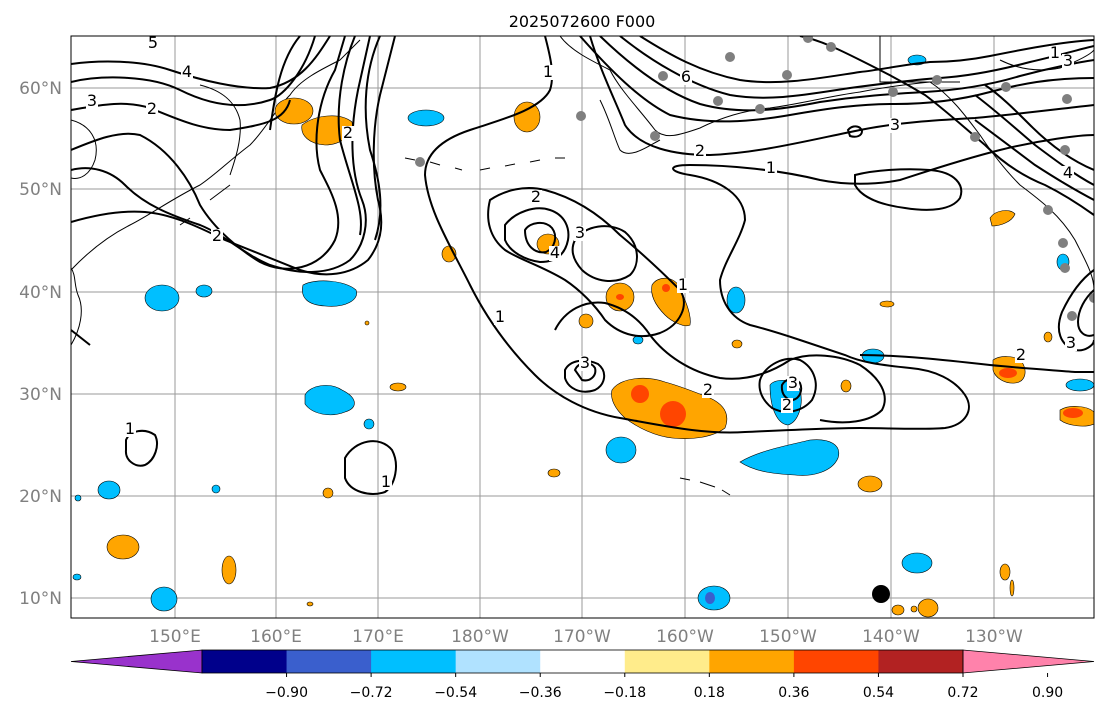 The image size is (1105, 712). I want to click on lat-label: 30°N, so click(40, 395).